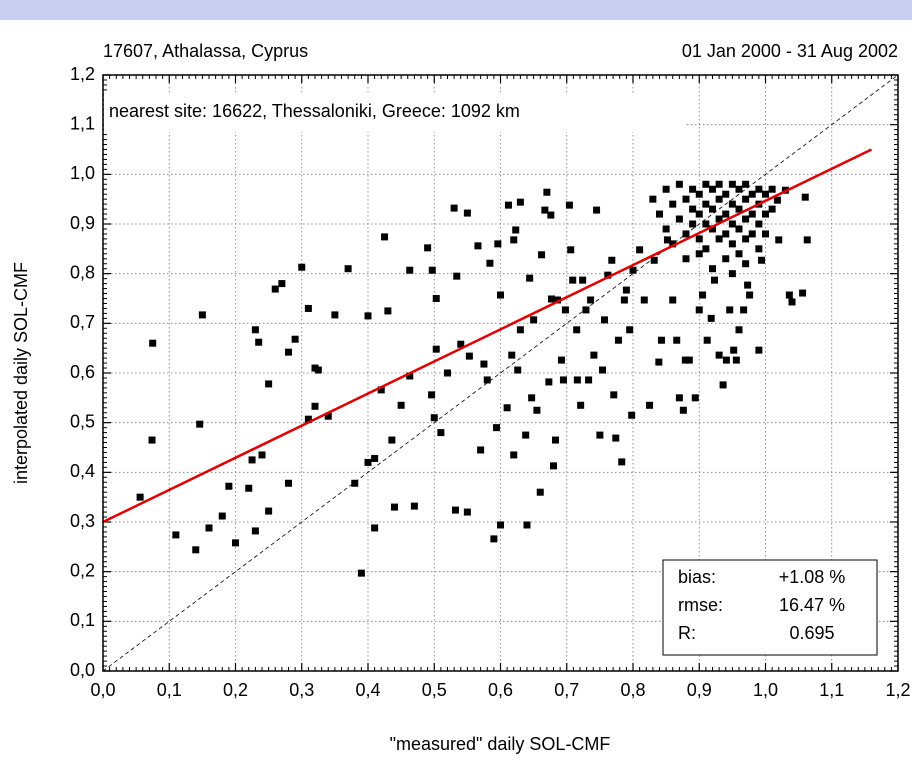 The image size is (912, 763). Describe the element at coordinates (812, 605) in the screenshot. I see `stats-value: 16.47 %` at that location.